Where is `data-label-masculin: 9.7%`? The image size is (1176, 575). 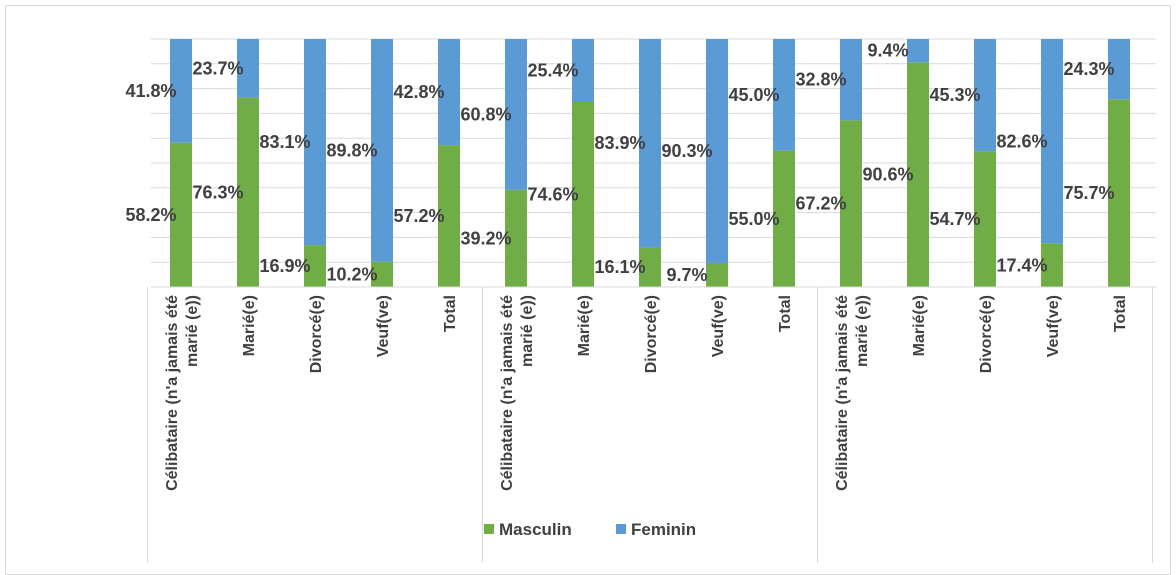
data-label-masculin: 9.7% is located at coordinates (686, 275).